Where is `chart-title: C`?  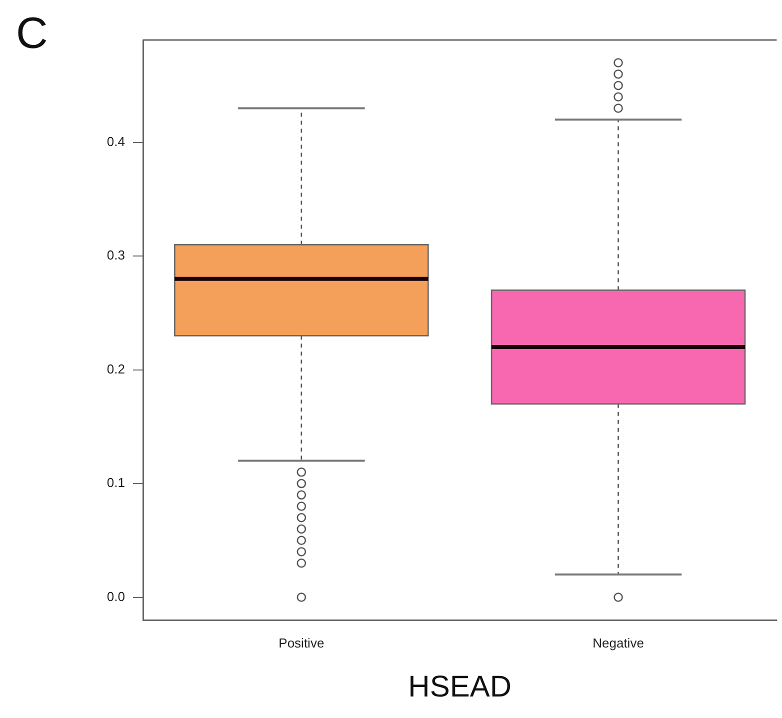 chart-title: C is located at coordinates (32, 33).